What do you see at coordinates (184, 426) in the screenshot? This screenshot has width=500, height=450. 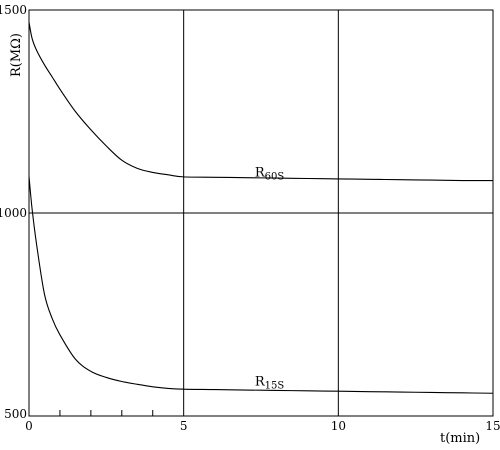 I see `x-tick-label: 5` at bounding box center [184, 426].